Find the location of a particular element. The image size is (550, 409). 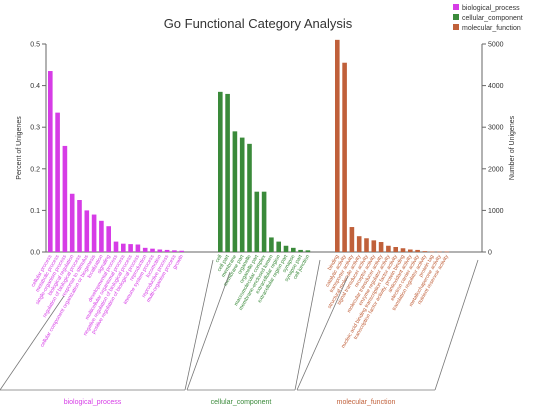

legend-swatch-cellular_component is located at coordinates (456, 17).